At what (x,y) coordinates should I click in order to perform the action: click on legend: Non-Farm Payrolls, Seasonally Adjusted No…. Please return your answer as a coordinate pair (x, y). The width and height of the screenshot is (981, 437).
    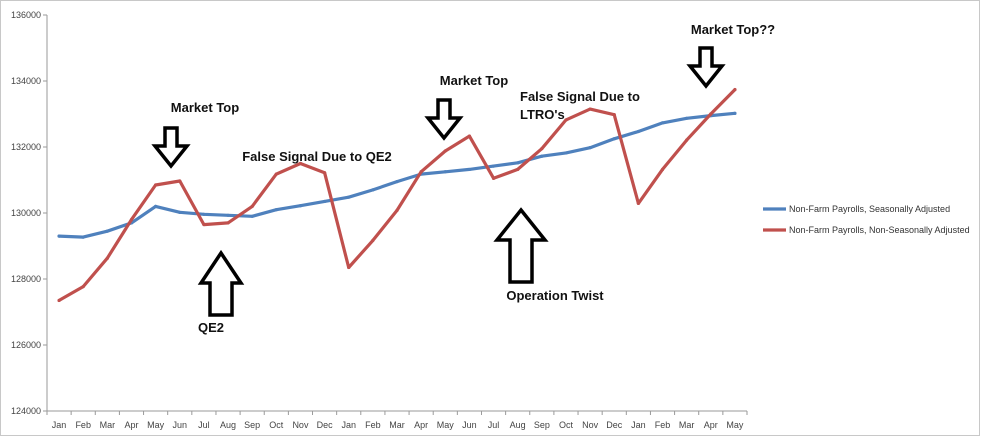
    Looking at the image, I should click on (866, 219).